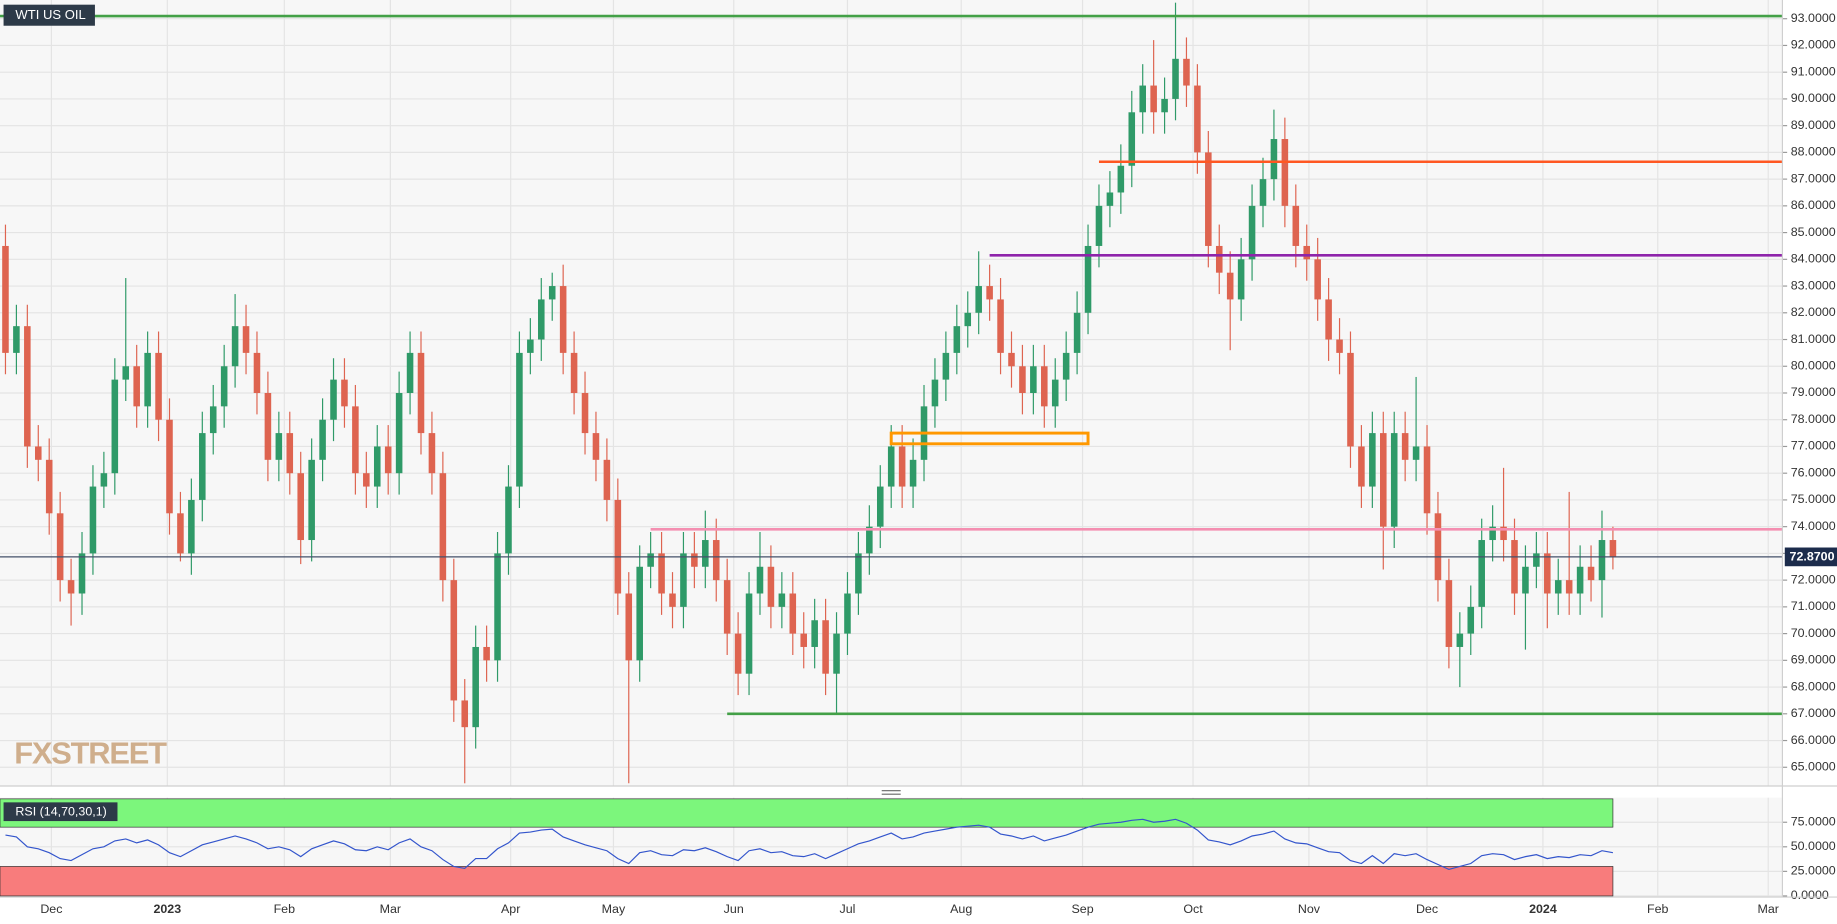 The width and height of the screenshot is (1837, 924). I want to click on y-tick-label: 69.0000, so click(1813, 660).